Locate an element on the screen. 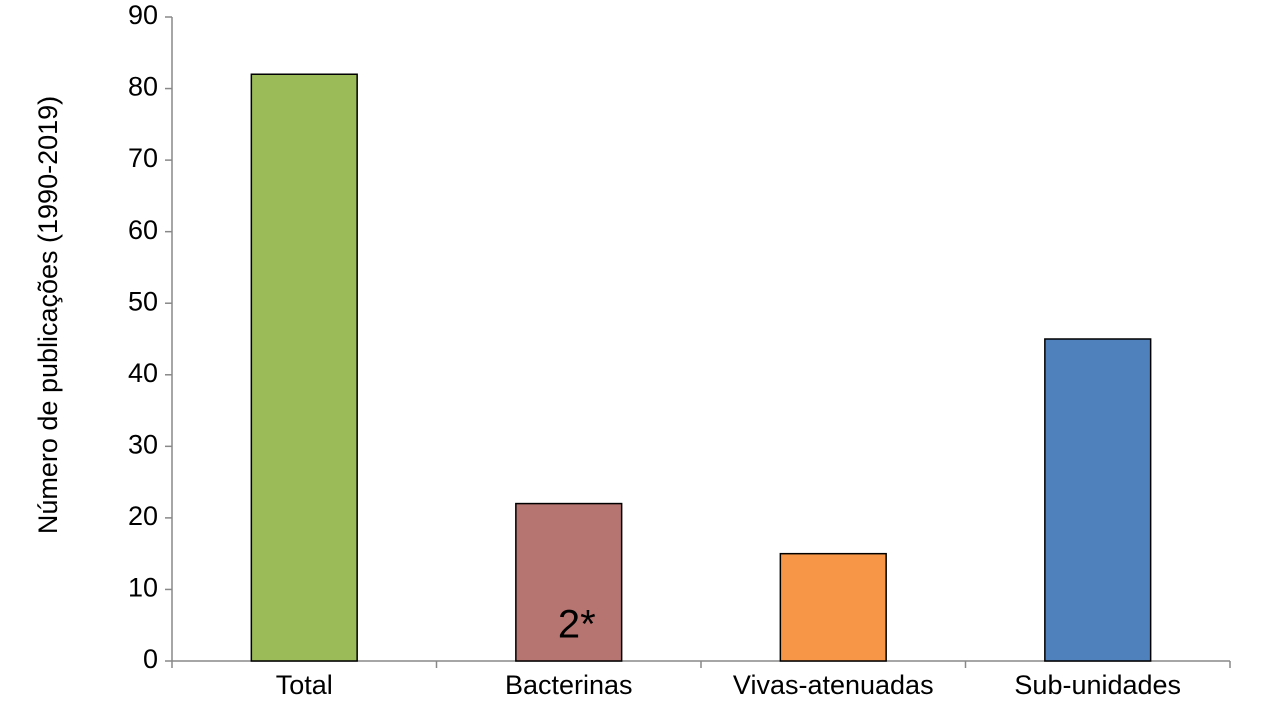 The height and width of the screenshot is (713, 1266). y-tick-label: 20 is located at coordinates (143, 516).